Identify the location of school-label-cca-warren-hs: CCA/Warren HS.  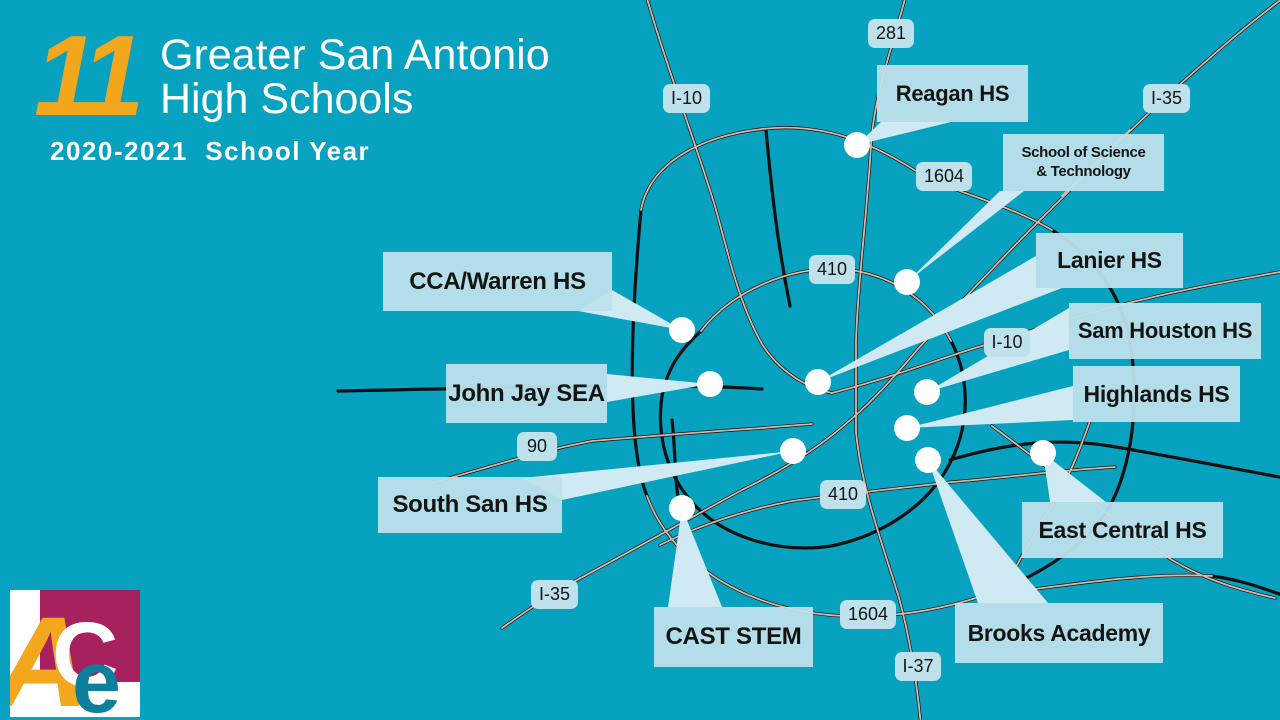
(497, 281).